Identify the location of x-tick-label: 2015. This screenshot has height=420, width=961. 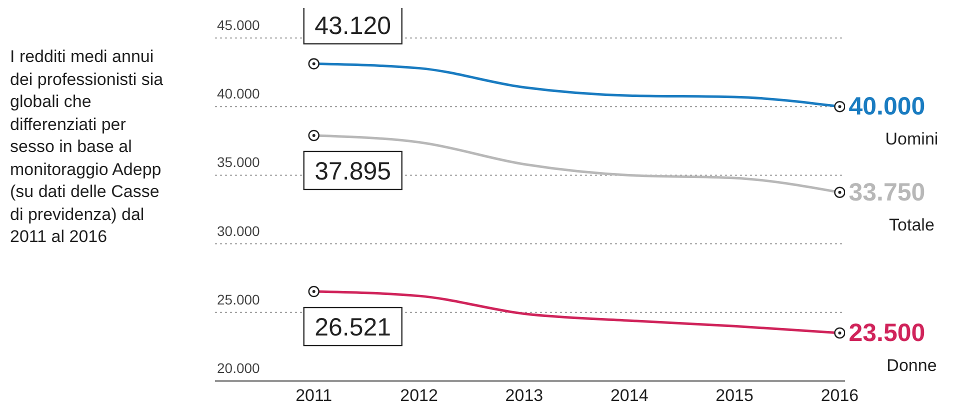
(735, 396).